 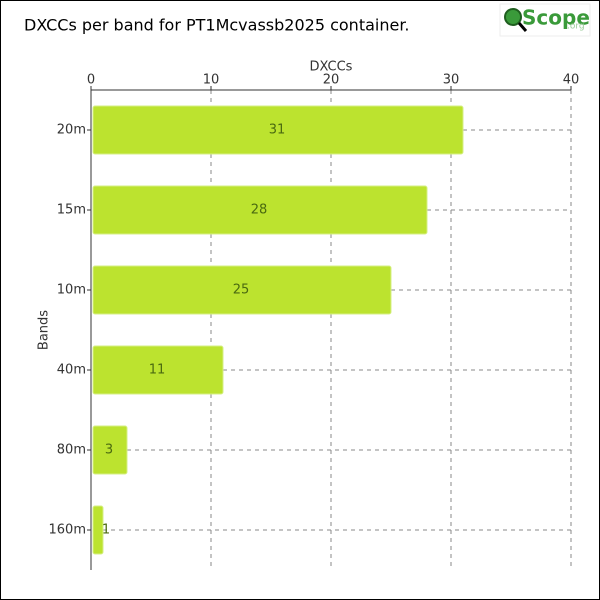 I want to click on x-tick-label: 0, so click(x=91, y=80).